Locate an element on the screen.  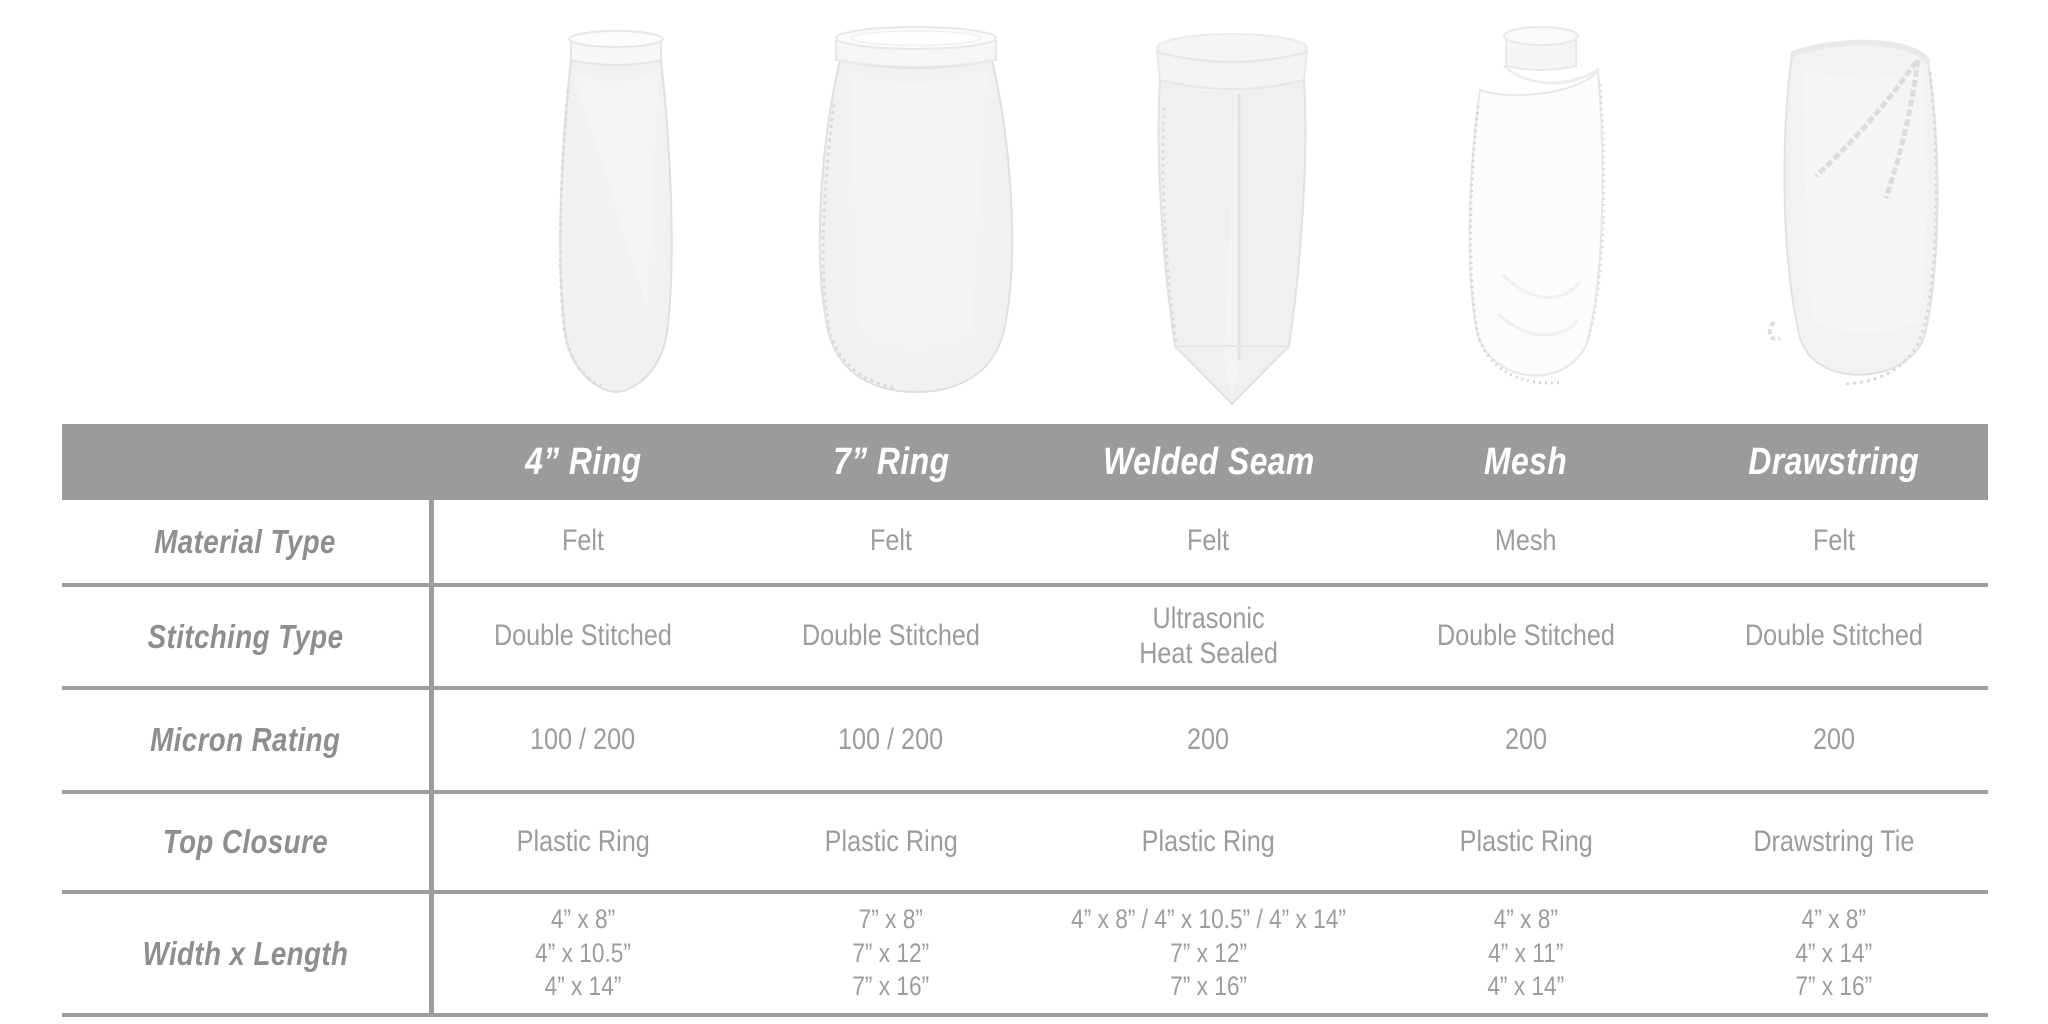
cell-material-drawstring: Felt is located at coordinates (1834, 541).